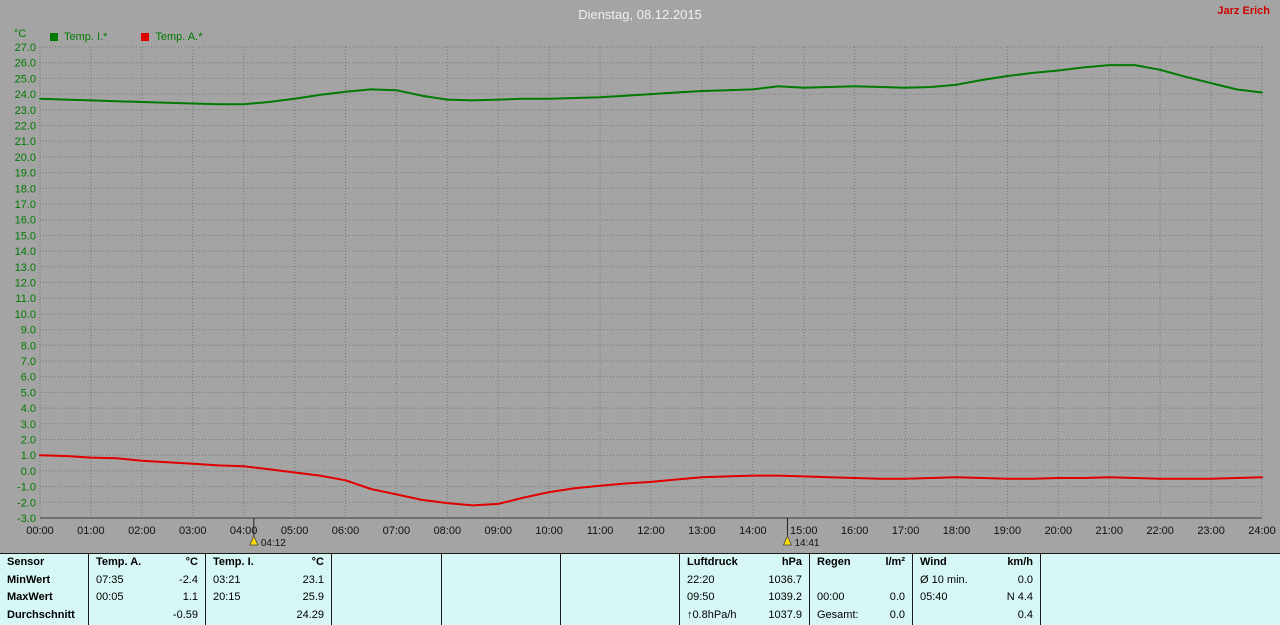 The width and height of the screenshot is (1280, 625). Describe the element at coordinates (25, 205) in the screenshot. I see `y-tick-label: 17.0` at that location.